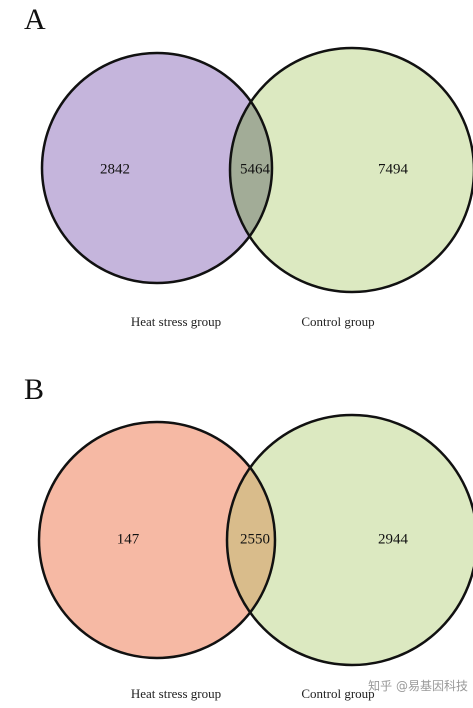 This screenshot has width=473, height=708. Describe the element at coordinates (255, 539) in the screenshot. I see `overlap-count: 2550` at that location.